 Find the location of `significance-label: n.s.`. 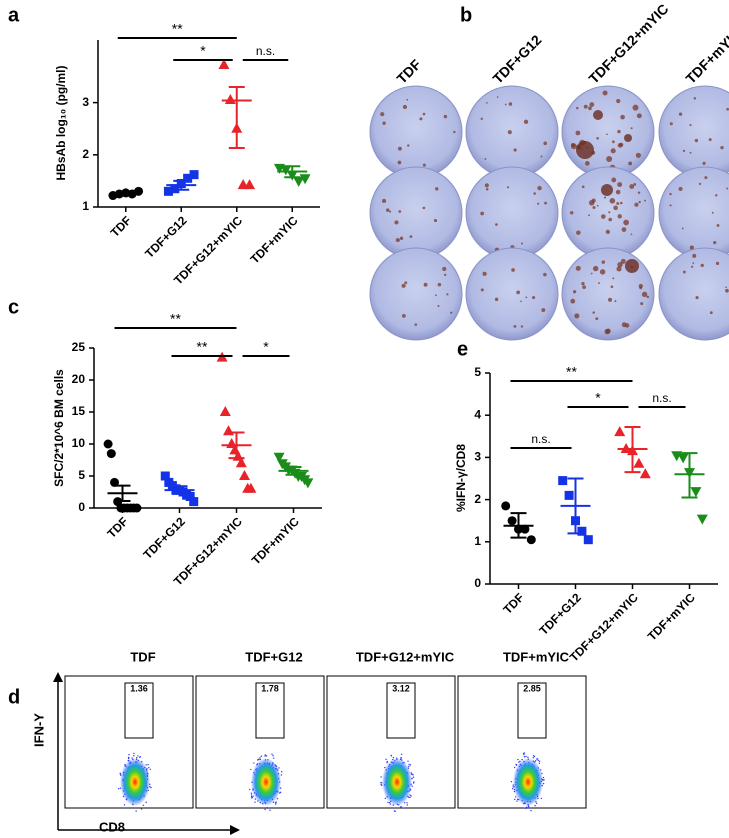

significance-label: n.s. is located at coordinates (661, 398).